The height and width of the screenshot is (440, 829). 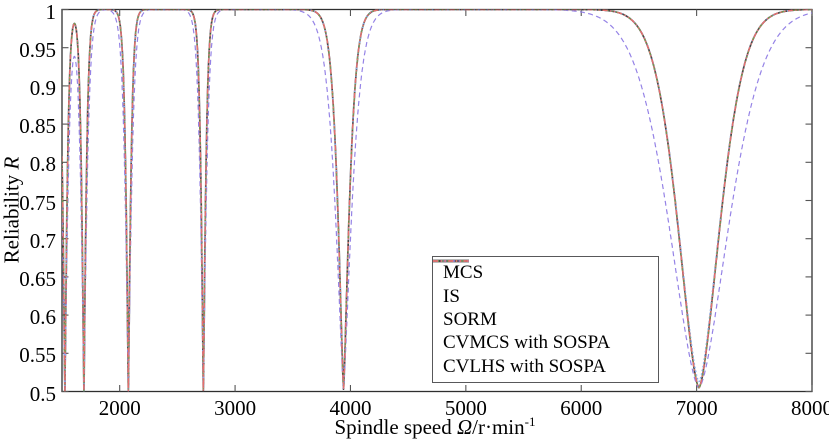 What do you see at coordinates (51, 12) in the screenshot?
I see `y-tick-label: 1` at bounding box center [51, 12].